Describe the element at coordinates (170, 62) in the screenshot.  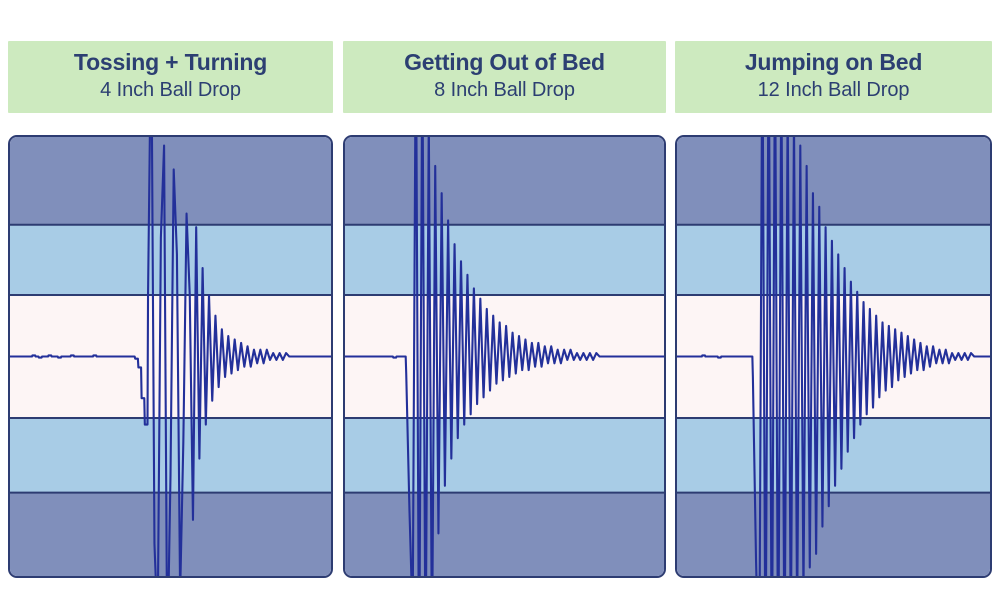
I see `panel-title-0: Tossing + Turning` at that location.